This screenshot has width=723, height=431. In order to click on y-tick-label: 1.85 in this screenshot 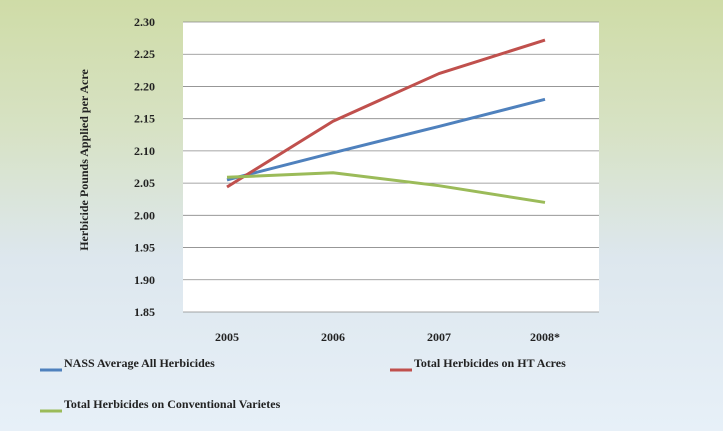, I will do `click(144, 312)`.